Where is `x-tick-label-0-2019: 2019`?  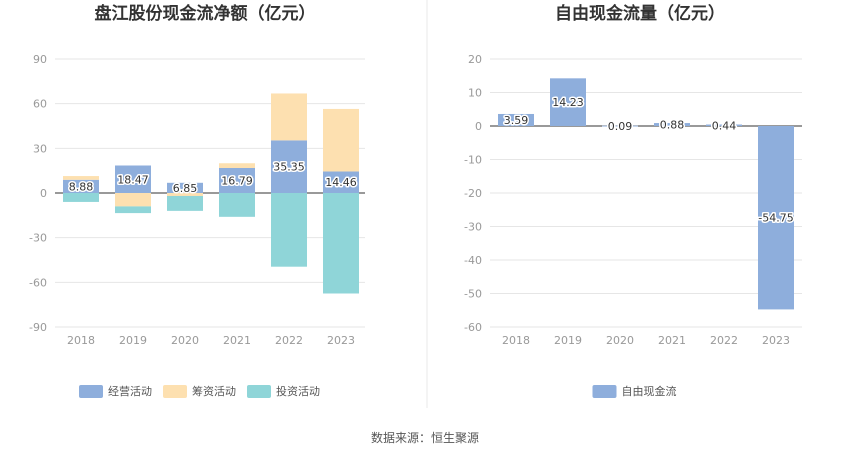 x-tick-label-0-2019: 2019 is located at coordinates (133, 340).